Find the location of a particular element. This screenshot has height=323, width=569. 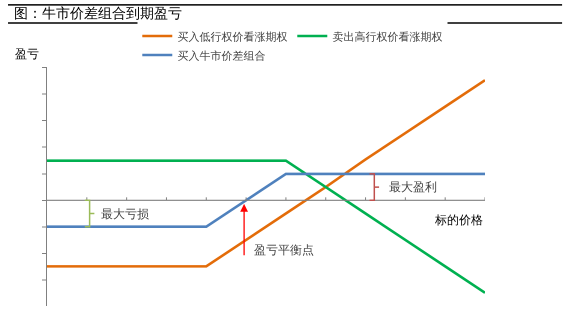

annotation: 最大盈利 is located at coordinates (413, 187).